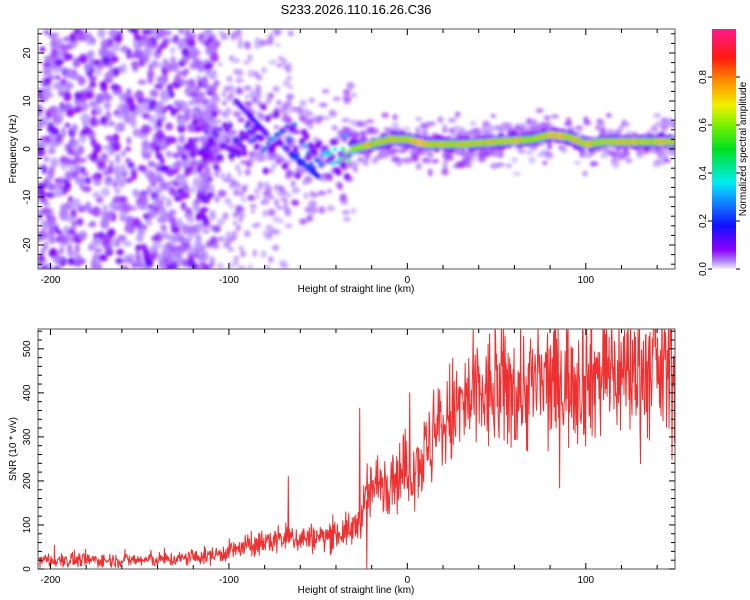  Describe the element at coordinates (703, 77) in the screenshot. I see `colorbar-tick-label: 0.8` at that location.